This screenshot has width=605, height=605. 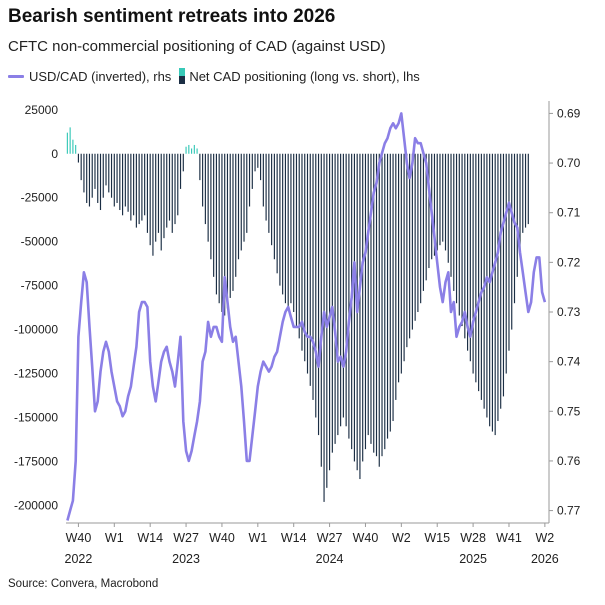 What do you see at coordinates (366, 538) in the screenshot?
I see `x-week-label: W40` at bounding box center [366, 538].